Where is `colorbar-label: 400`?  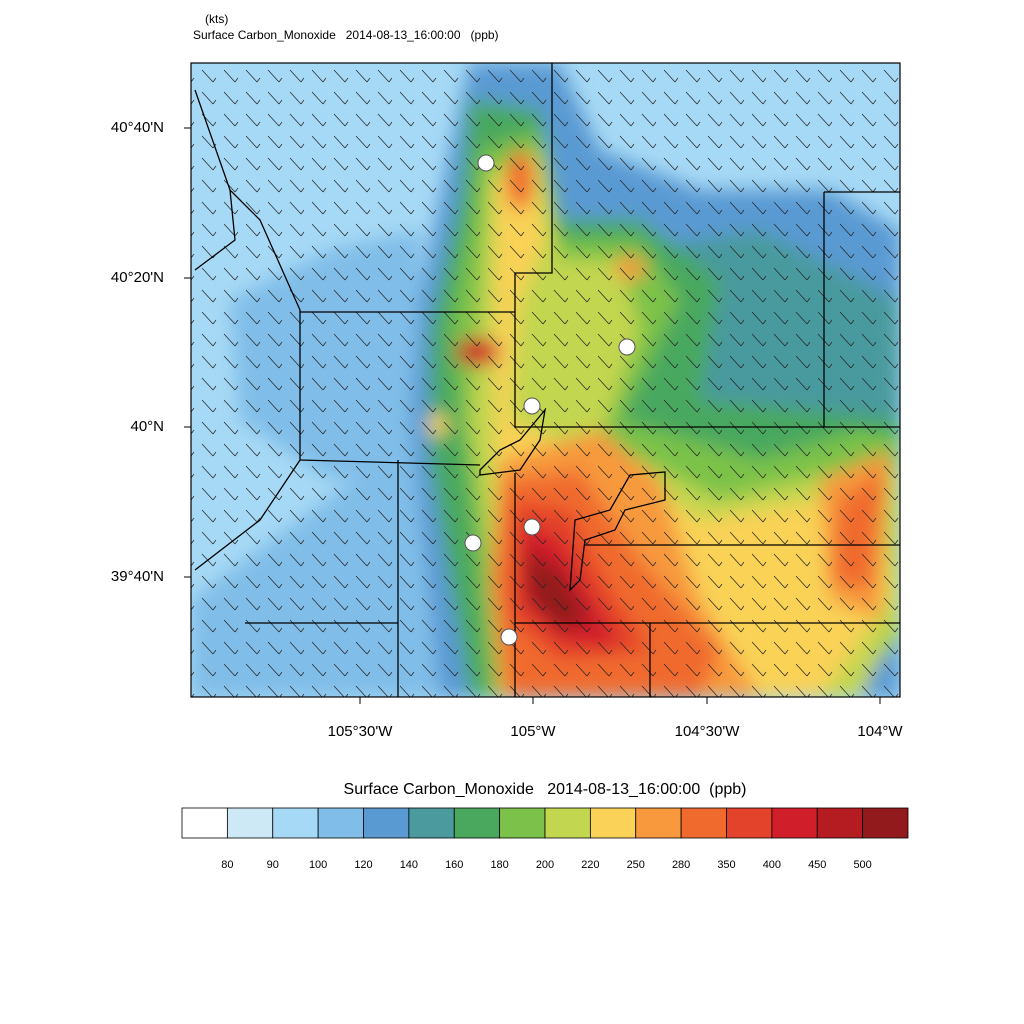 colorbar-label: 400 is located at coordinates (772, 865).